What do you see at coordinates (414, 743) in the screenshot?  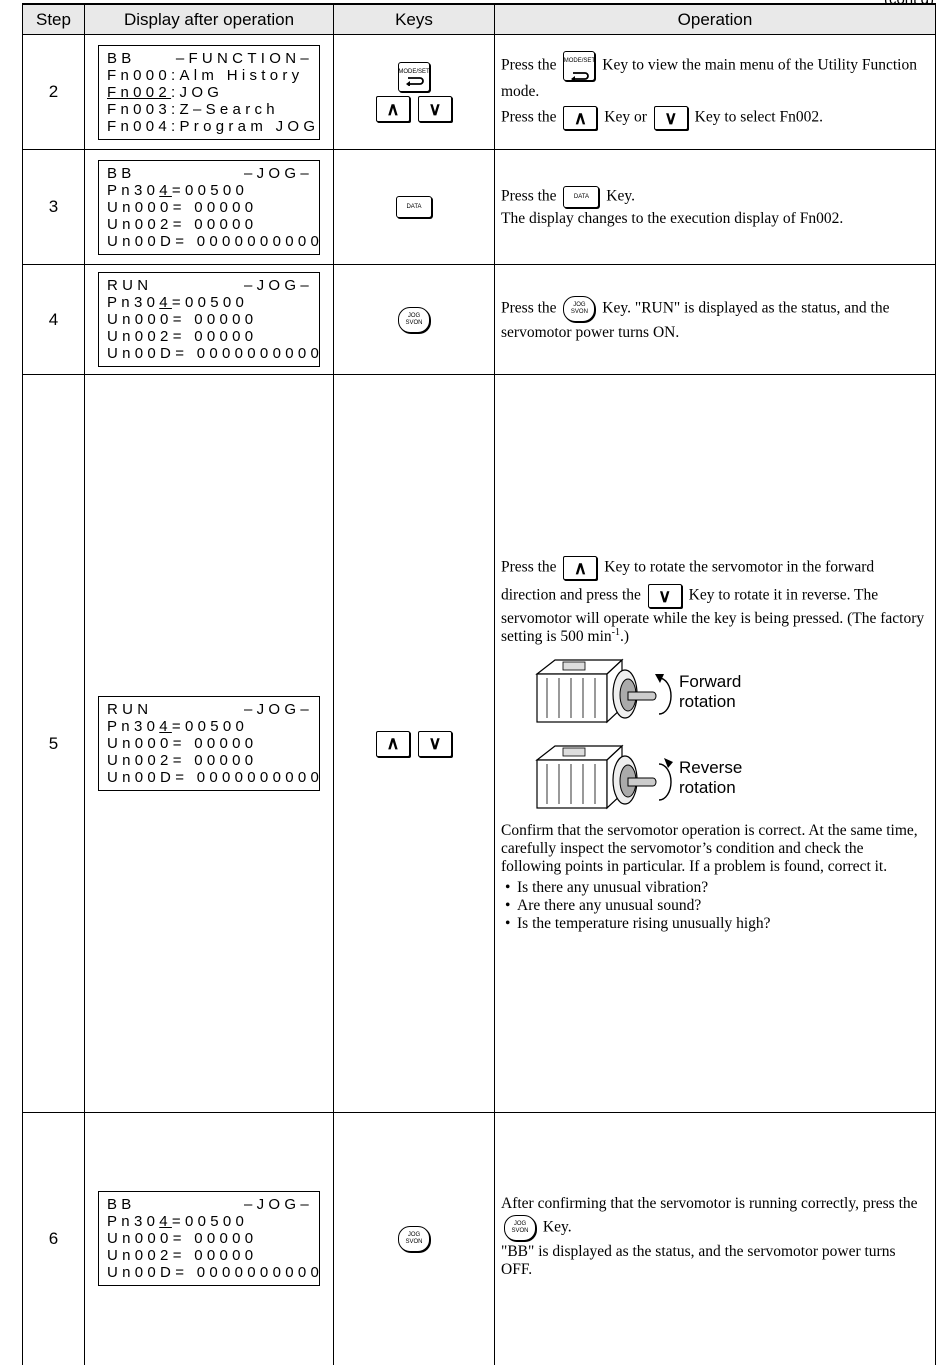 I see `keys-cell: ∧ ∨` at bounding box center [414, 743].